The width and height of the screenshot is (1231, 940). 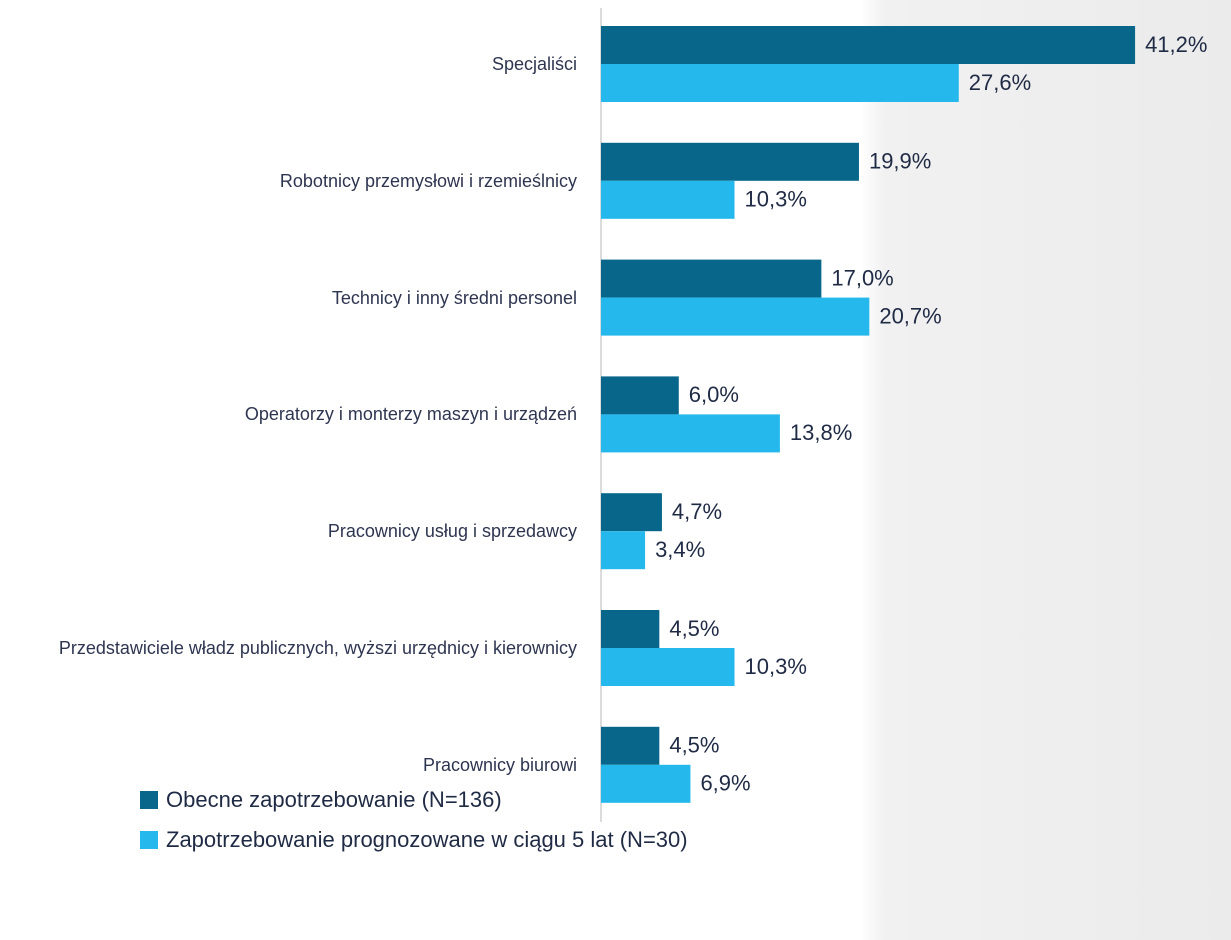 What do you see at coordinates (428, 180) in the screenshot?
I see `category-label: Robotnicy przemysłowi i rzemieślnicy` at bounding box center [428, 180].